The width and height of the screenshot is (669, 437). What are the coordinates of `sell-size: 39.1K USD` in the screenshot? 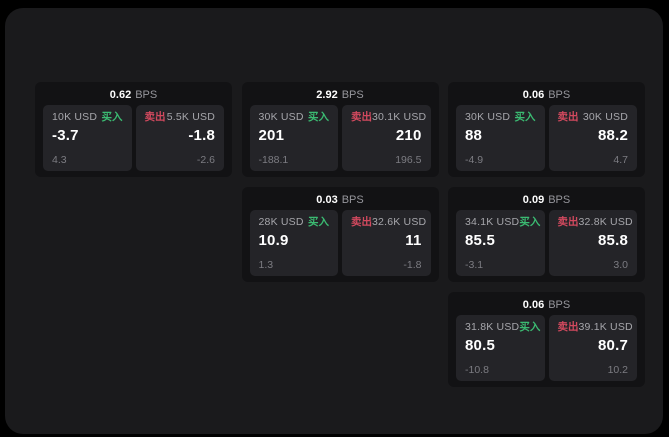 It's located at (605, 327).